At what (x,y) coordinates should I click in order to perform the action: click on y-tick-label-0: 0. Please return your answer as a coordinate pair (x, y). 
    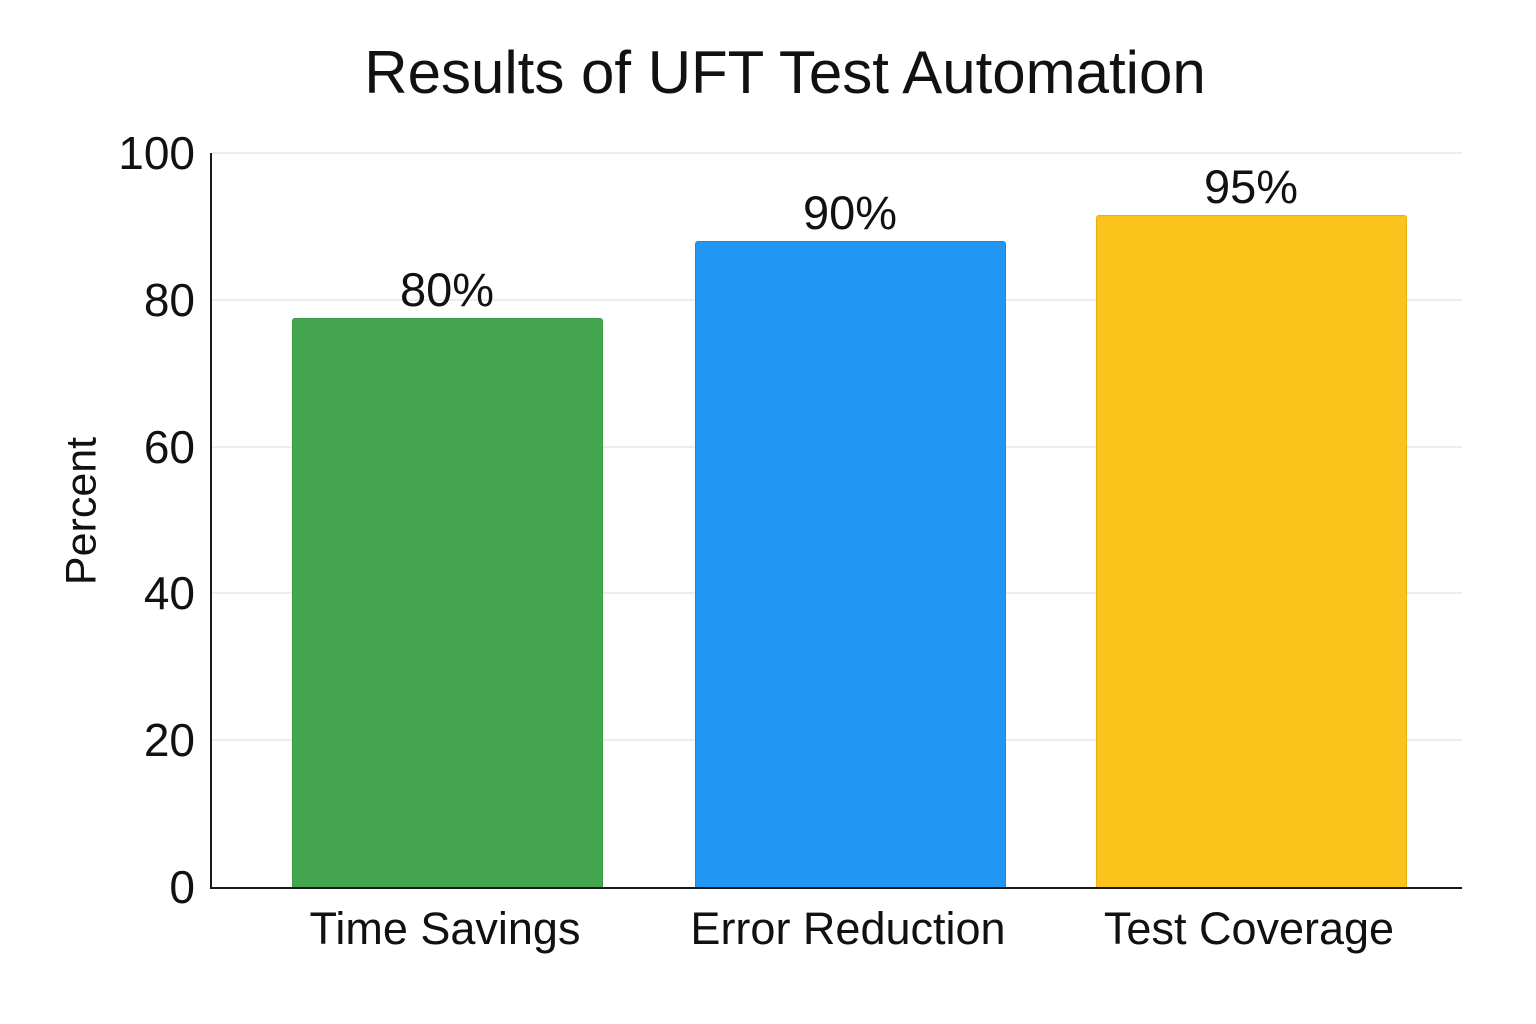
    Looking at the image, I should click on (182, 887).